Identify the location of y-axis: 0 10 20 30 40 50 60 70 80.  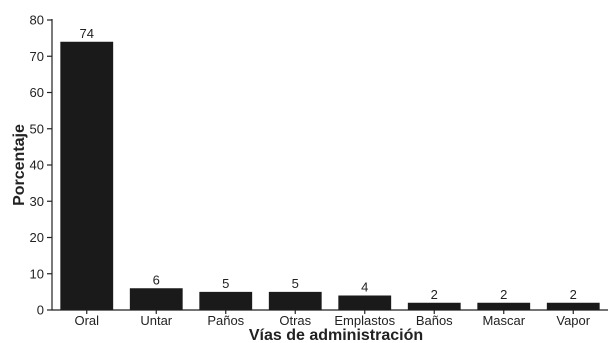
(41, 165).